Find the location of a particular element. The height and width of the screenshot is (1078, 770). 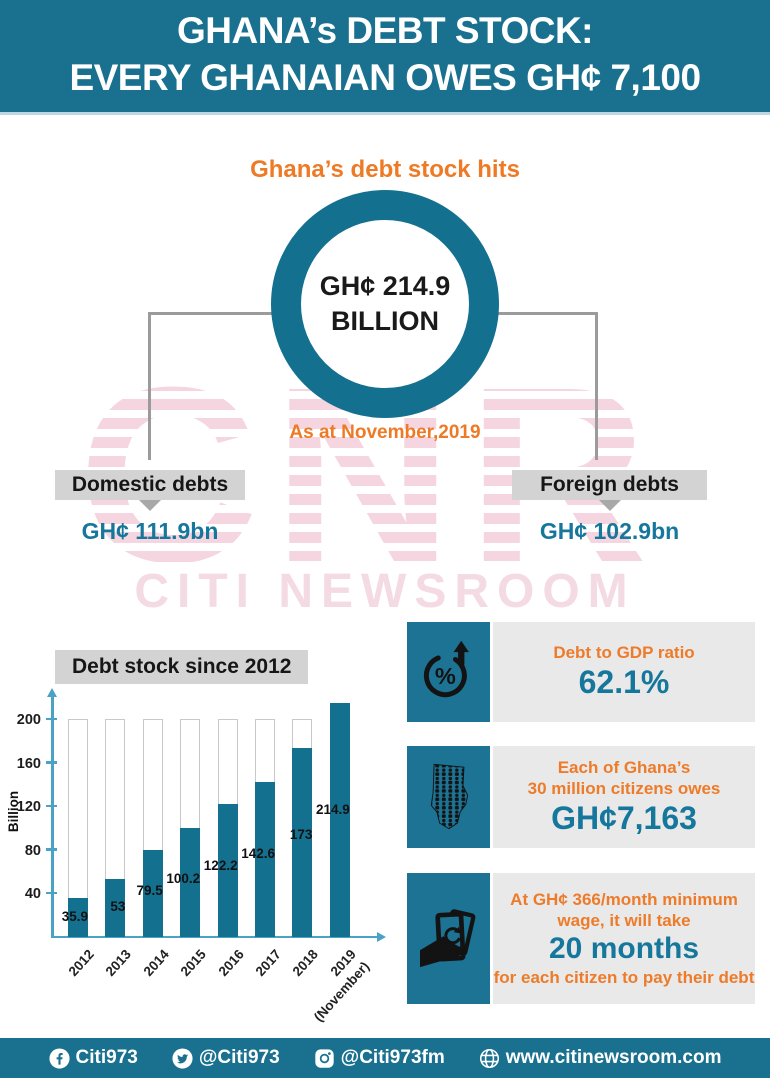

hero-title: Ghana’s debt stock hits is located at coordinates (385, 169).